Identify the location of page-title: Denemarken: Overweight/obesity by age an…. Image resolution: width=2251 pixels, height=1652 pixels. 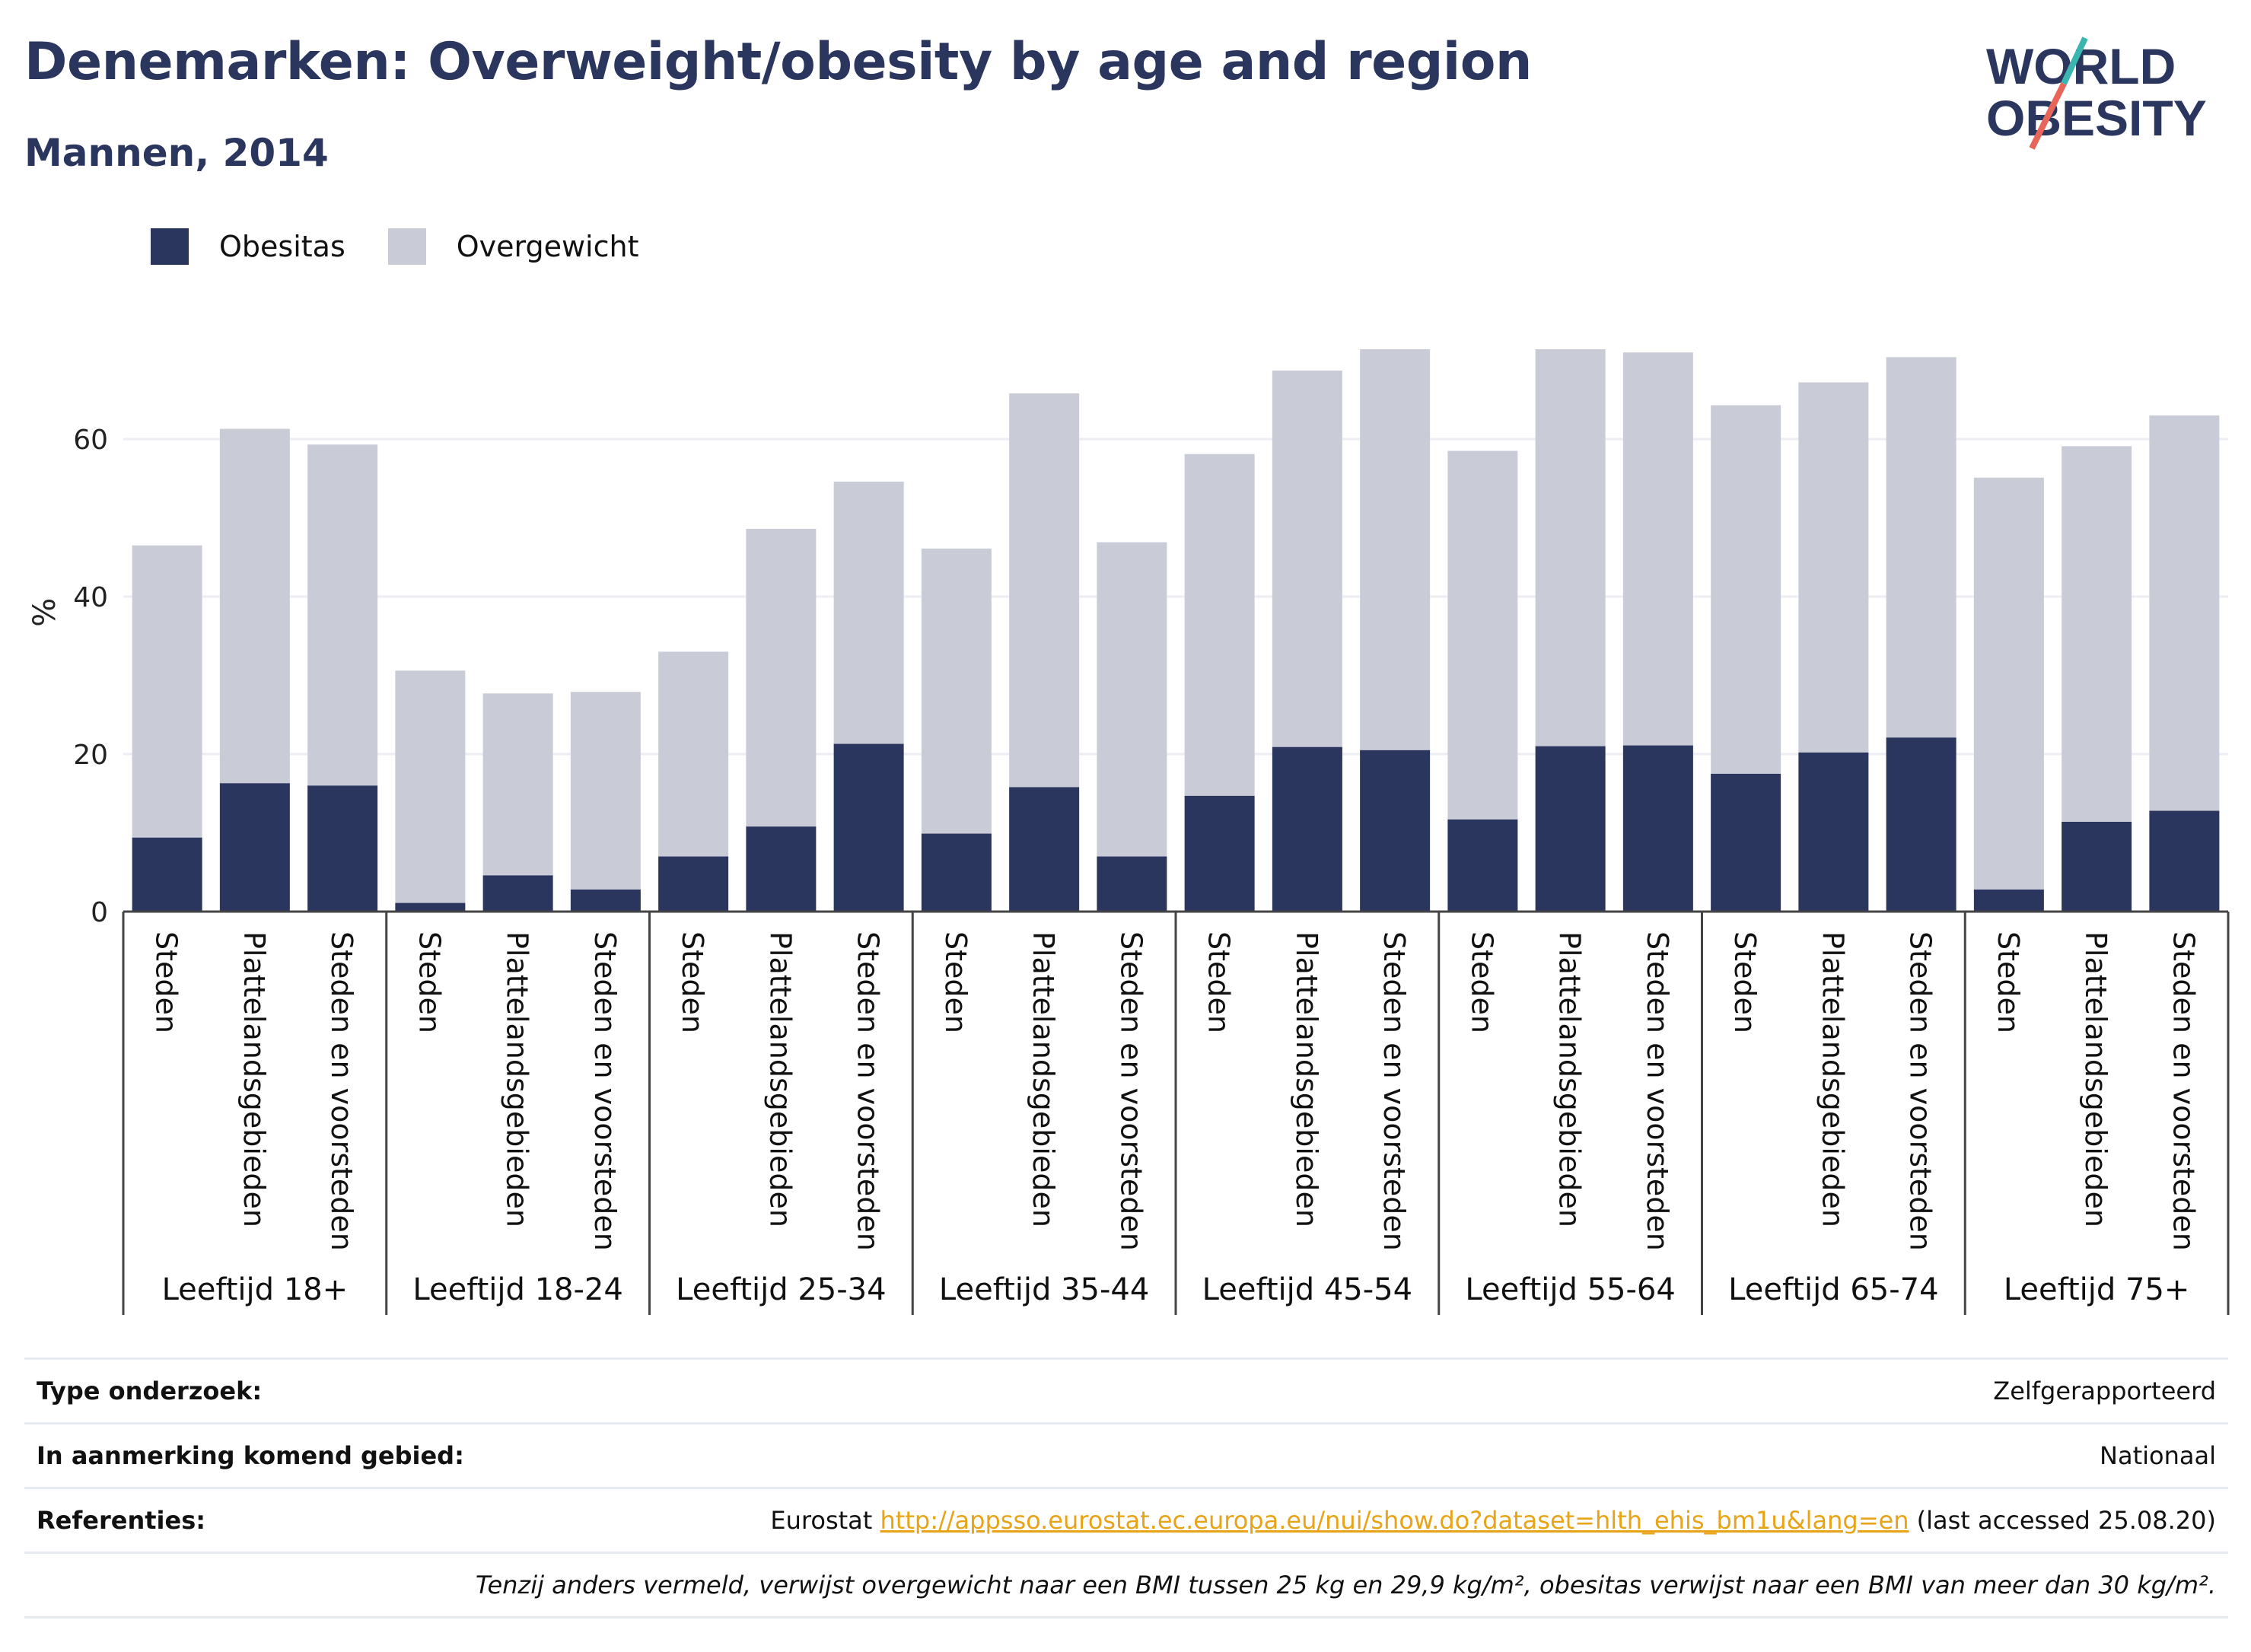
(778, 62).